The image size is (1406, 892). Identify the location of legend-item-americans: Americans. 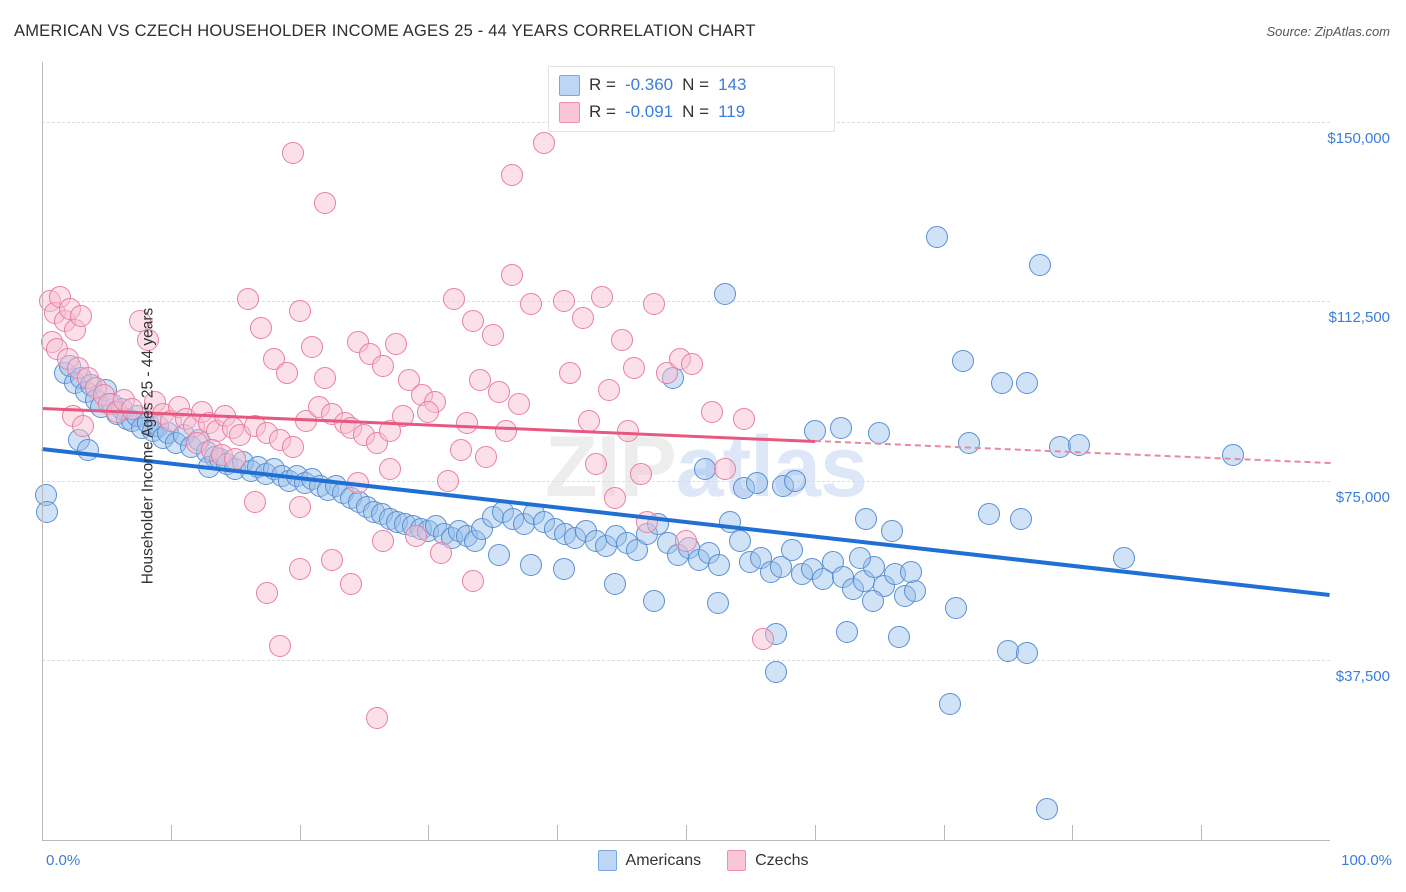
(649, 860).